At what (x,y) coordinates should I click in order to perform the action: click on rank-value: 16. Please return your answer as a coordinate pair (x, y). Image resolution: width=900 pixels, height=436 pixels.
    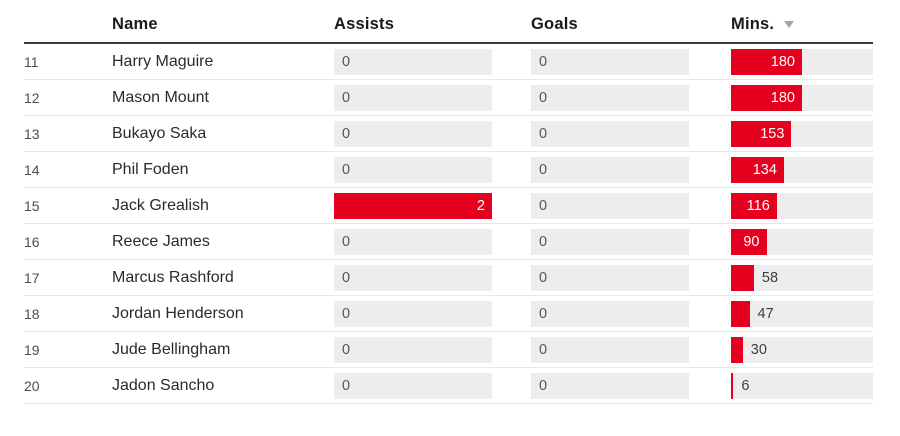
    Looking at the image, I should click on (32, 241).